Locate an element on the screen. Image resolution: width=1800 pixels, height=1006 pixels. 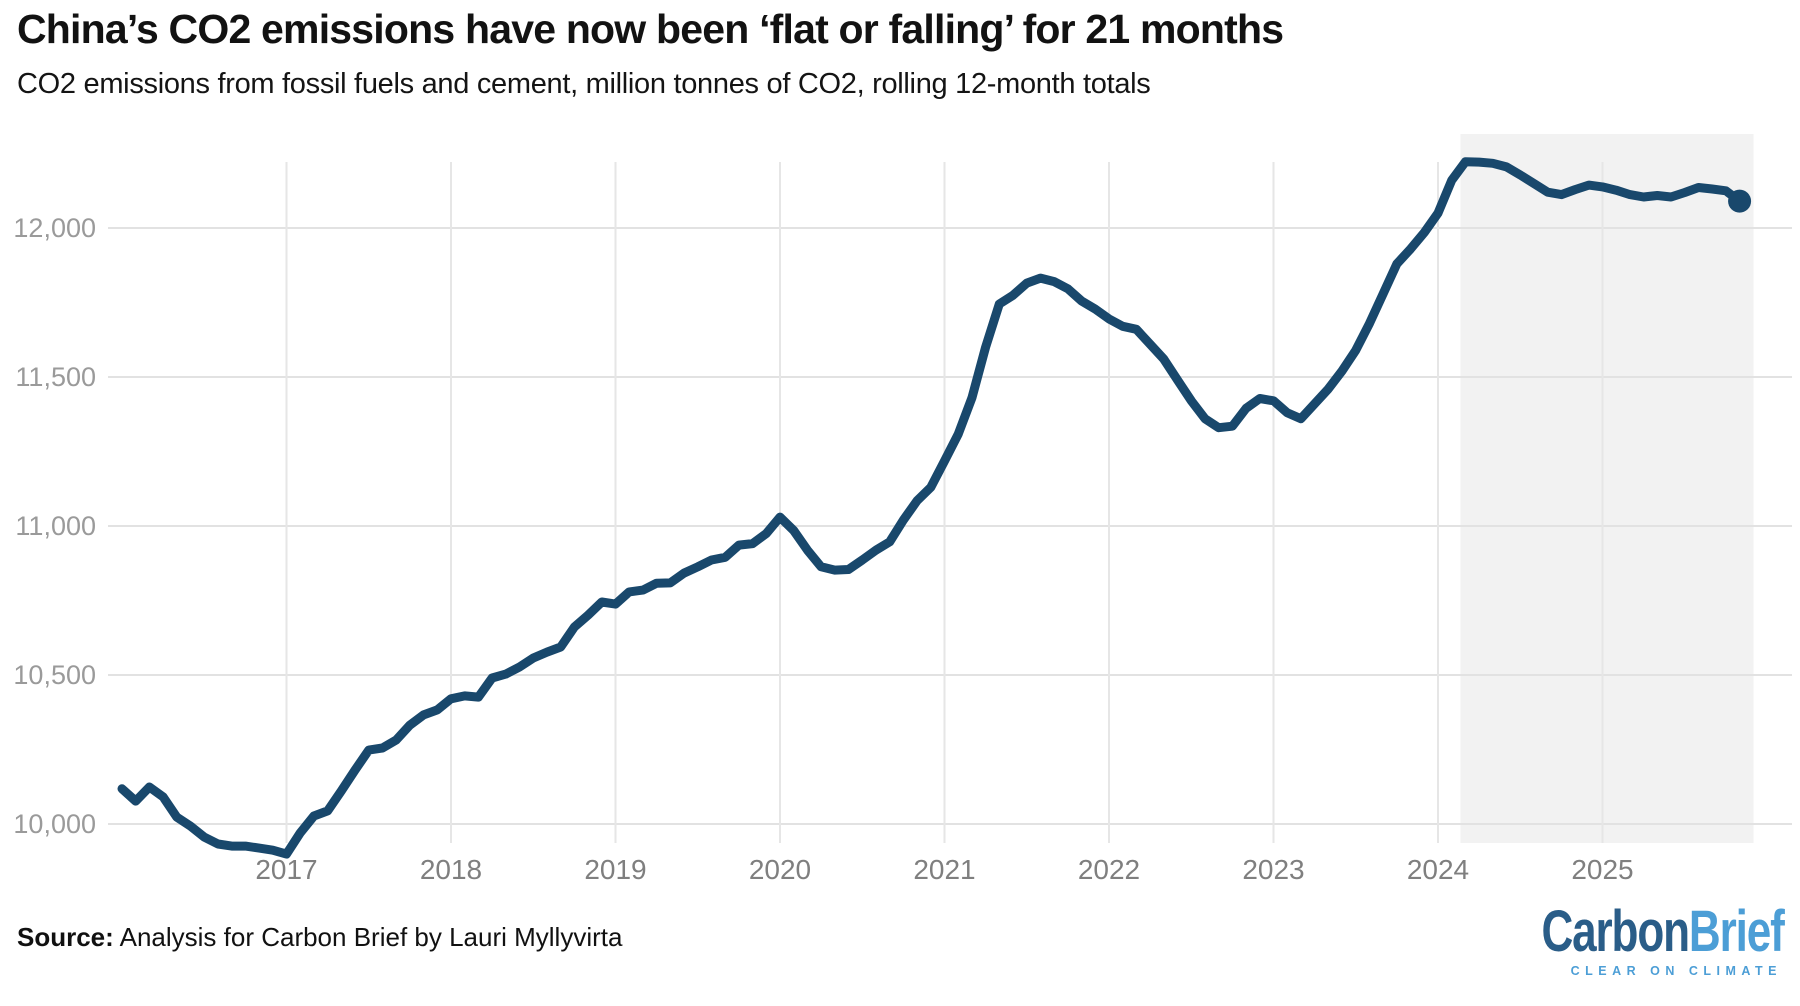
y-axis-label: 11,000 is located at coordinates (55, 526).